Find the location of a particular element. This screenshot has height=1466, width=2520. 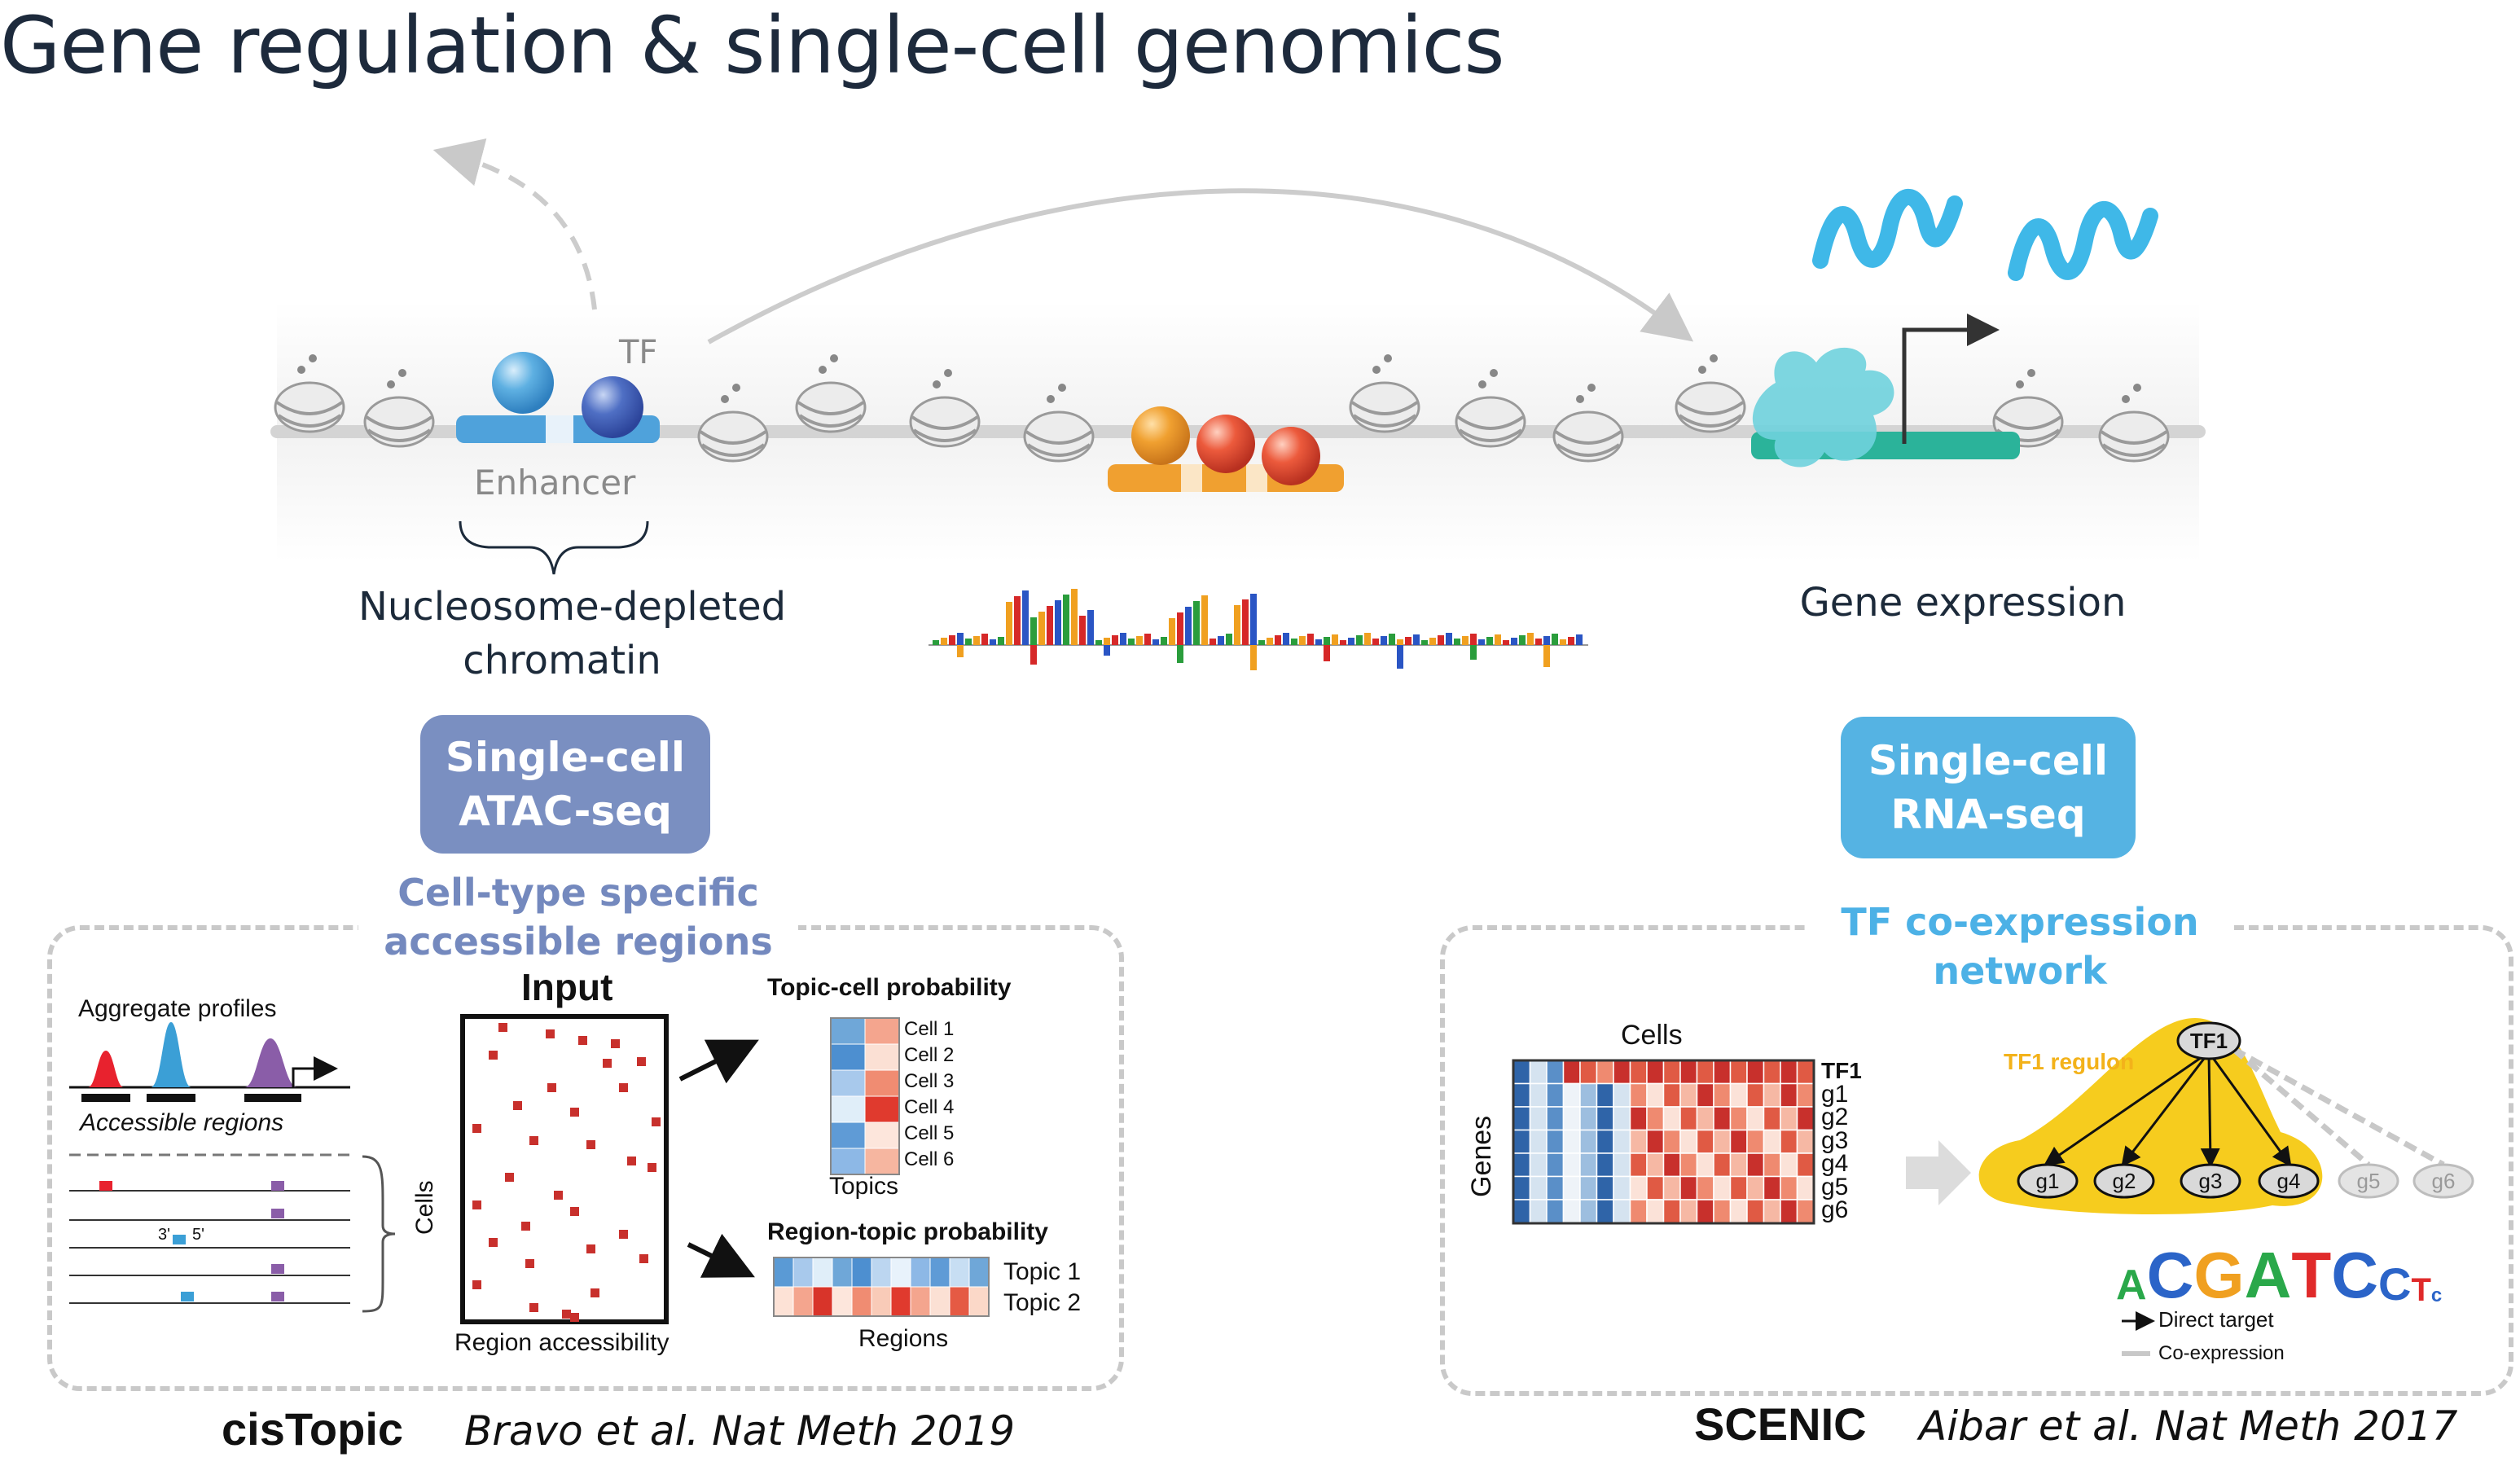

region-accessibility-label: Region accessibility is located at coordinates (562, 1342).